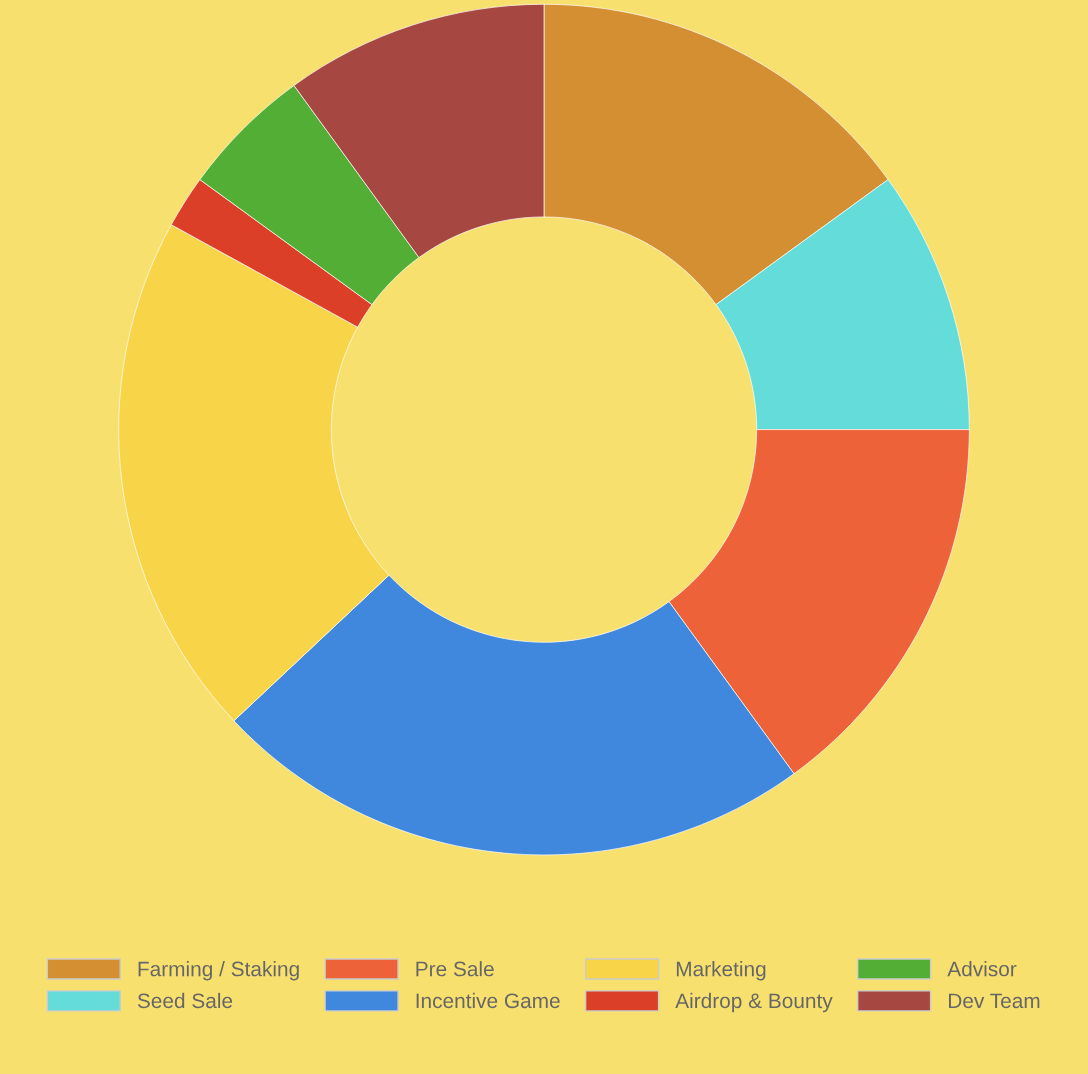  I want to click on legend-label: Pre Sale, so click(455, 969).